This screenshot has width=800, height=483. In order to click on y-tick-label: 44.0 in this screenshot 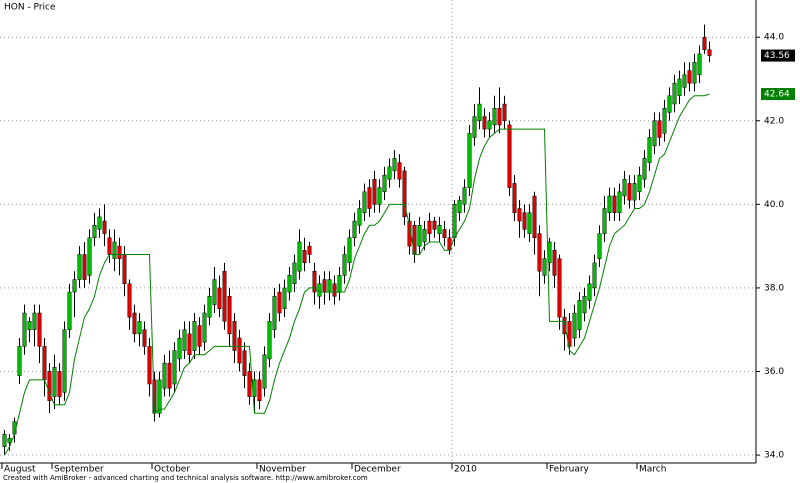, I will do `click(774, 38)`.